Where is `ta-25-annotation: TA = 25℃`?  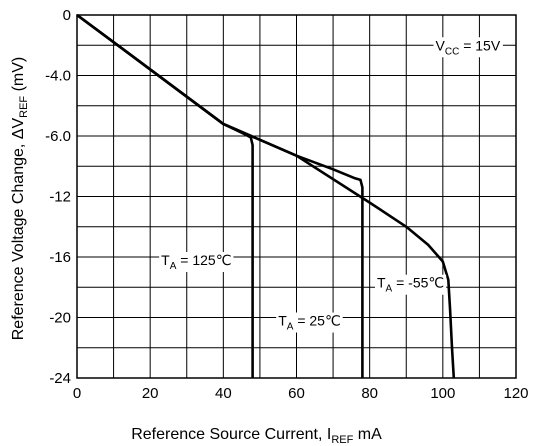
ta-25-annotation: TA = 25℃ is located at coordinates (309, 322).